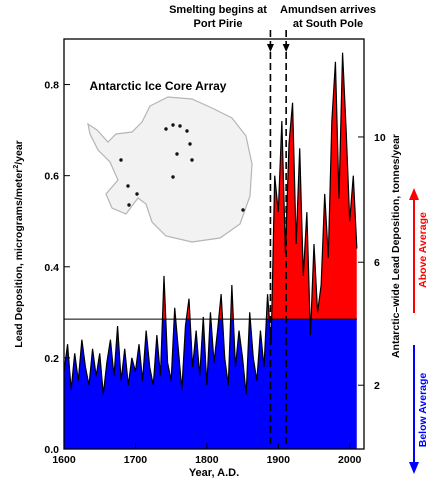 This screenshot has width=431, height=479. What do you see at coordinates (350, 460) in the screenshot?
I see `x-tick-label: 2000` at bounding box center [350, 460].